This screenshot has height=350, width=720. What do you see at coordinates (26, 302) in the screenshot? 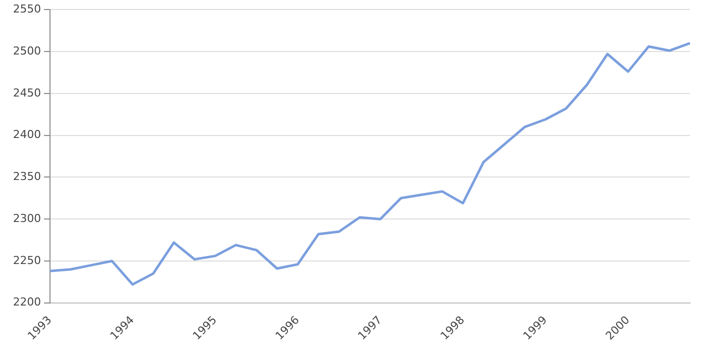
I see `y-tick-label: 2200` at bounding box center [26, 302].